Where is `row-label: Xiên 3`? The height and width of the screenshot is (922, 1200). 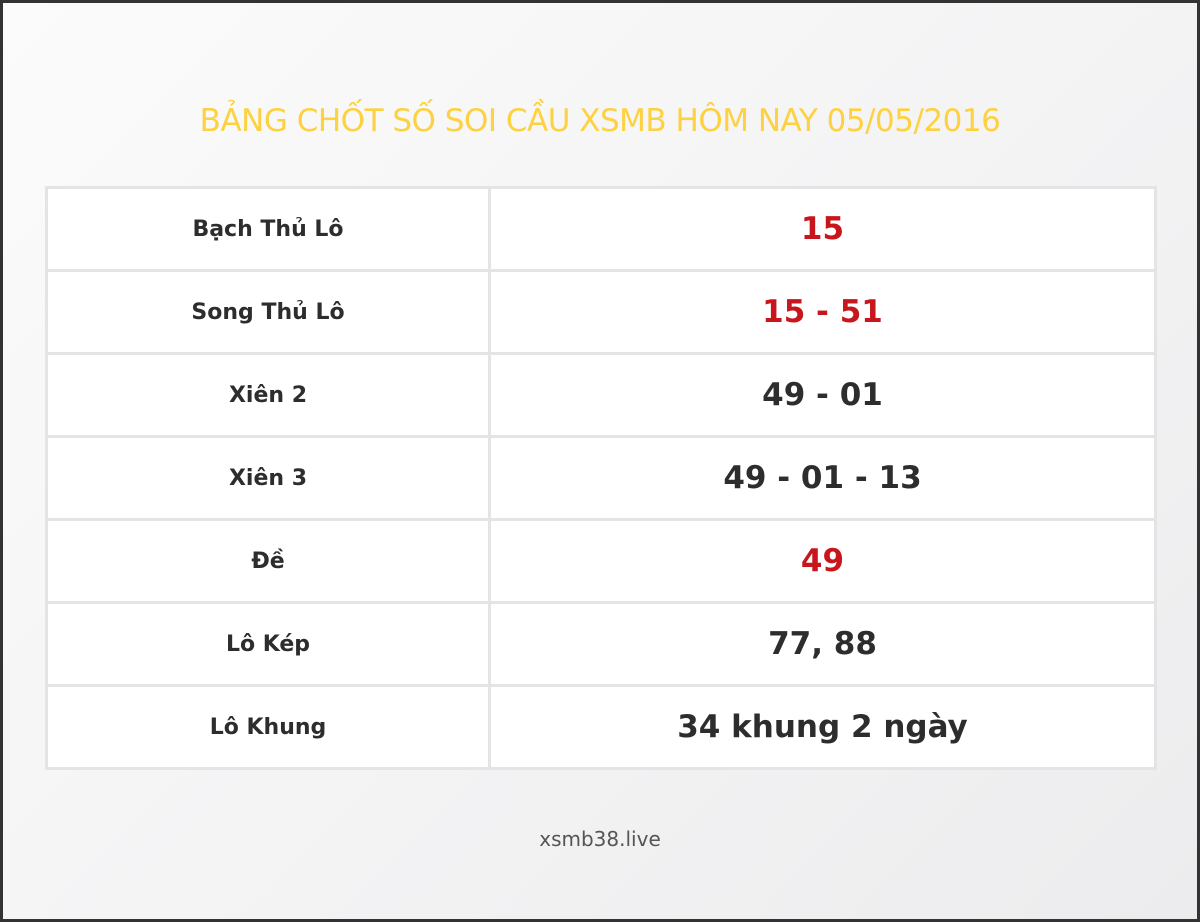
row-label: Xiên 3 is located at coordinates (268, 478).